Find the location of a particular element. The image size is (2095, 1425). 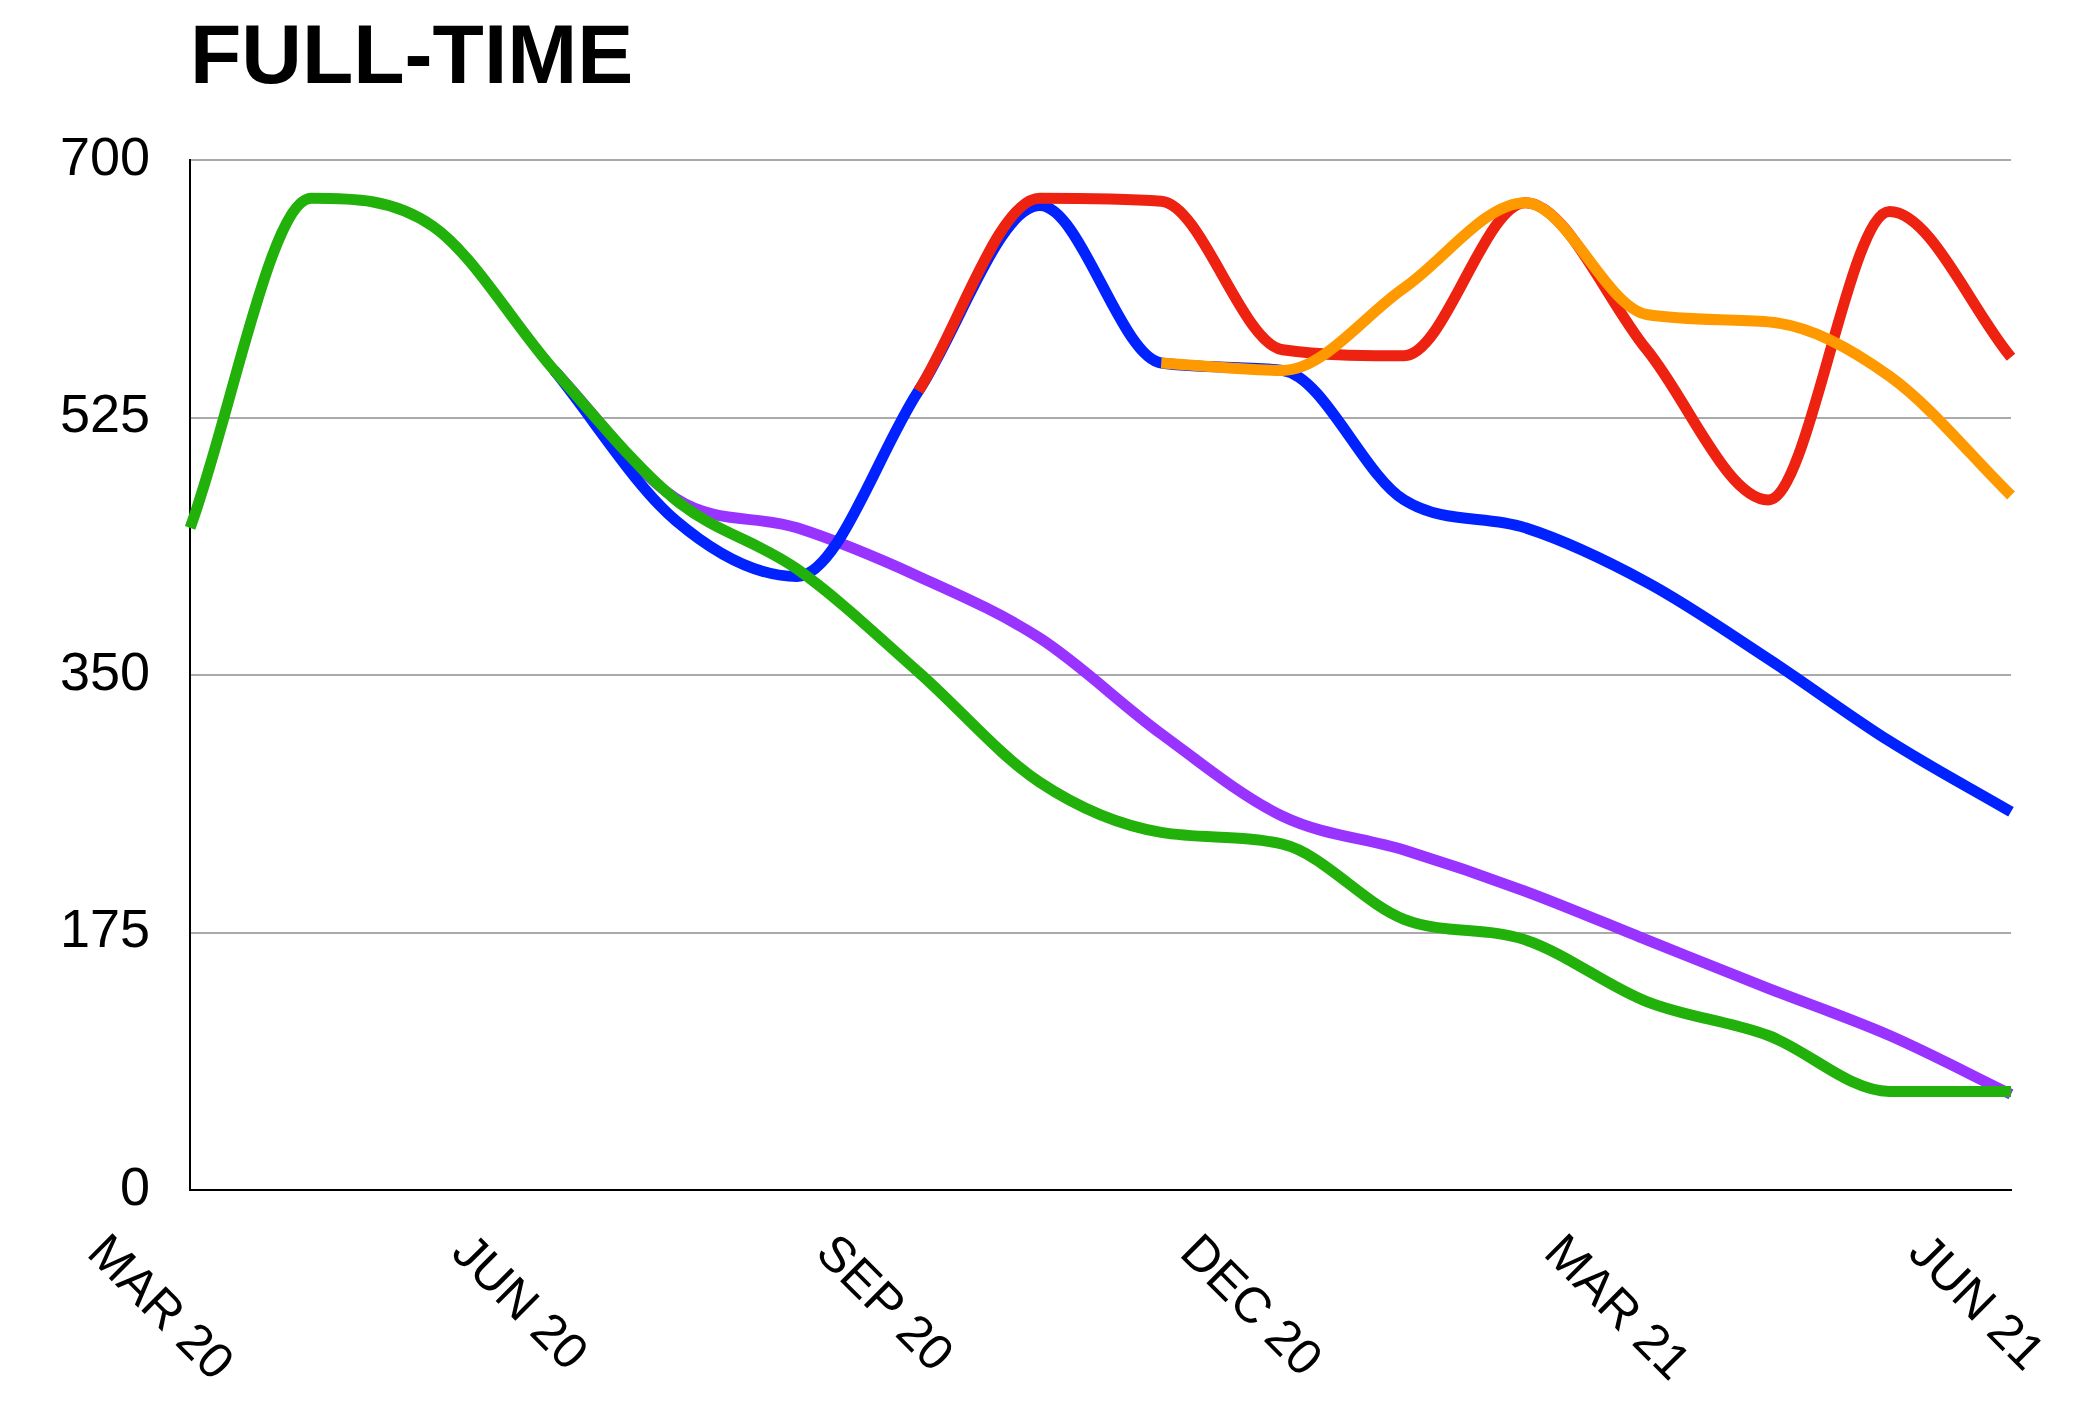

y-tick-label: 525 is located at coordinates (105, 413).